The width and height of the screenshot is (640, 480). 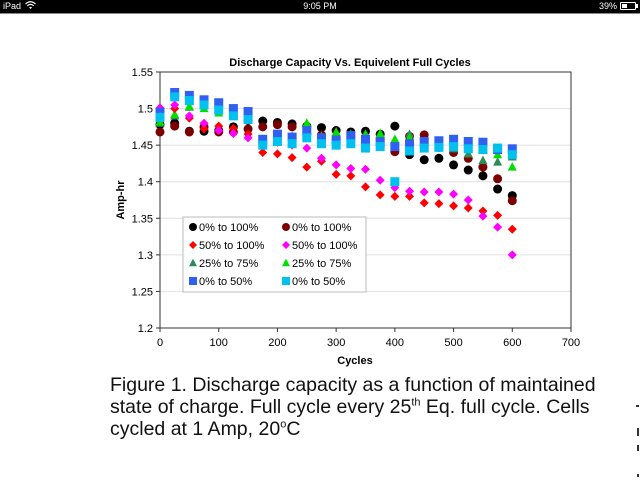 What do you see at coordinates (145, 329) in the screenshot?
I see `y-tick-label: 1.2` at bounding box center [145, 329].